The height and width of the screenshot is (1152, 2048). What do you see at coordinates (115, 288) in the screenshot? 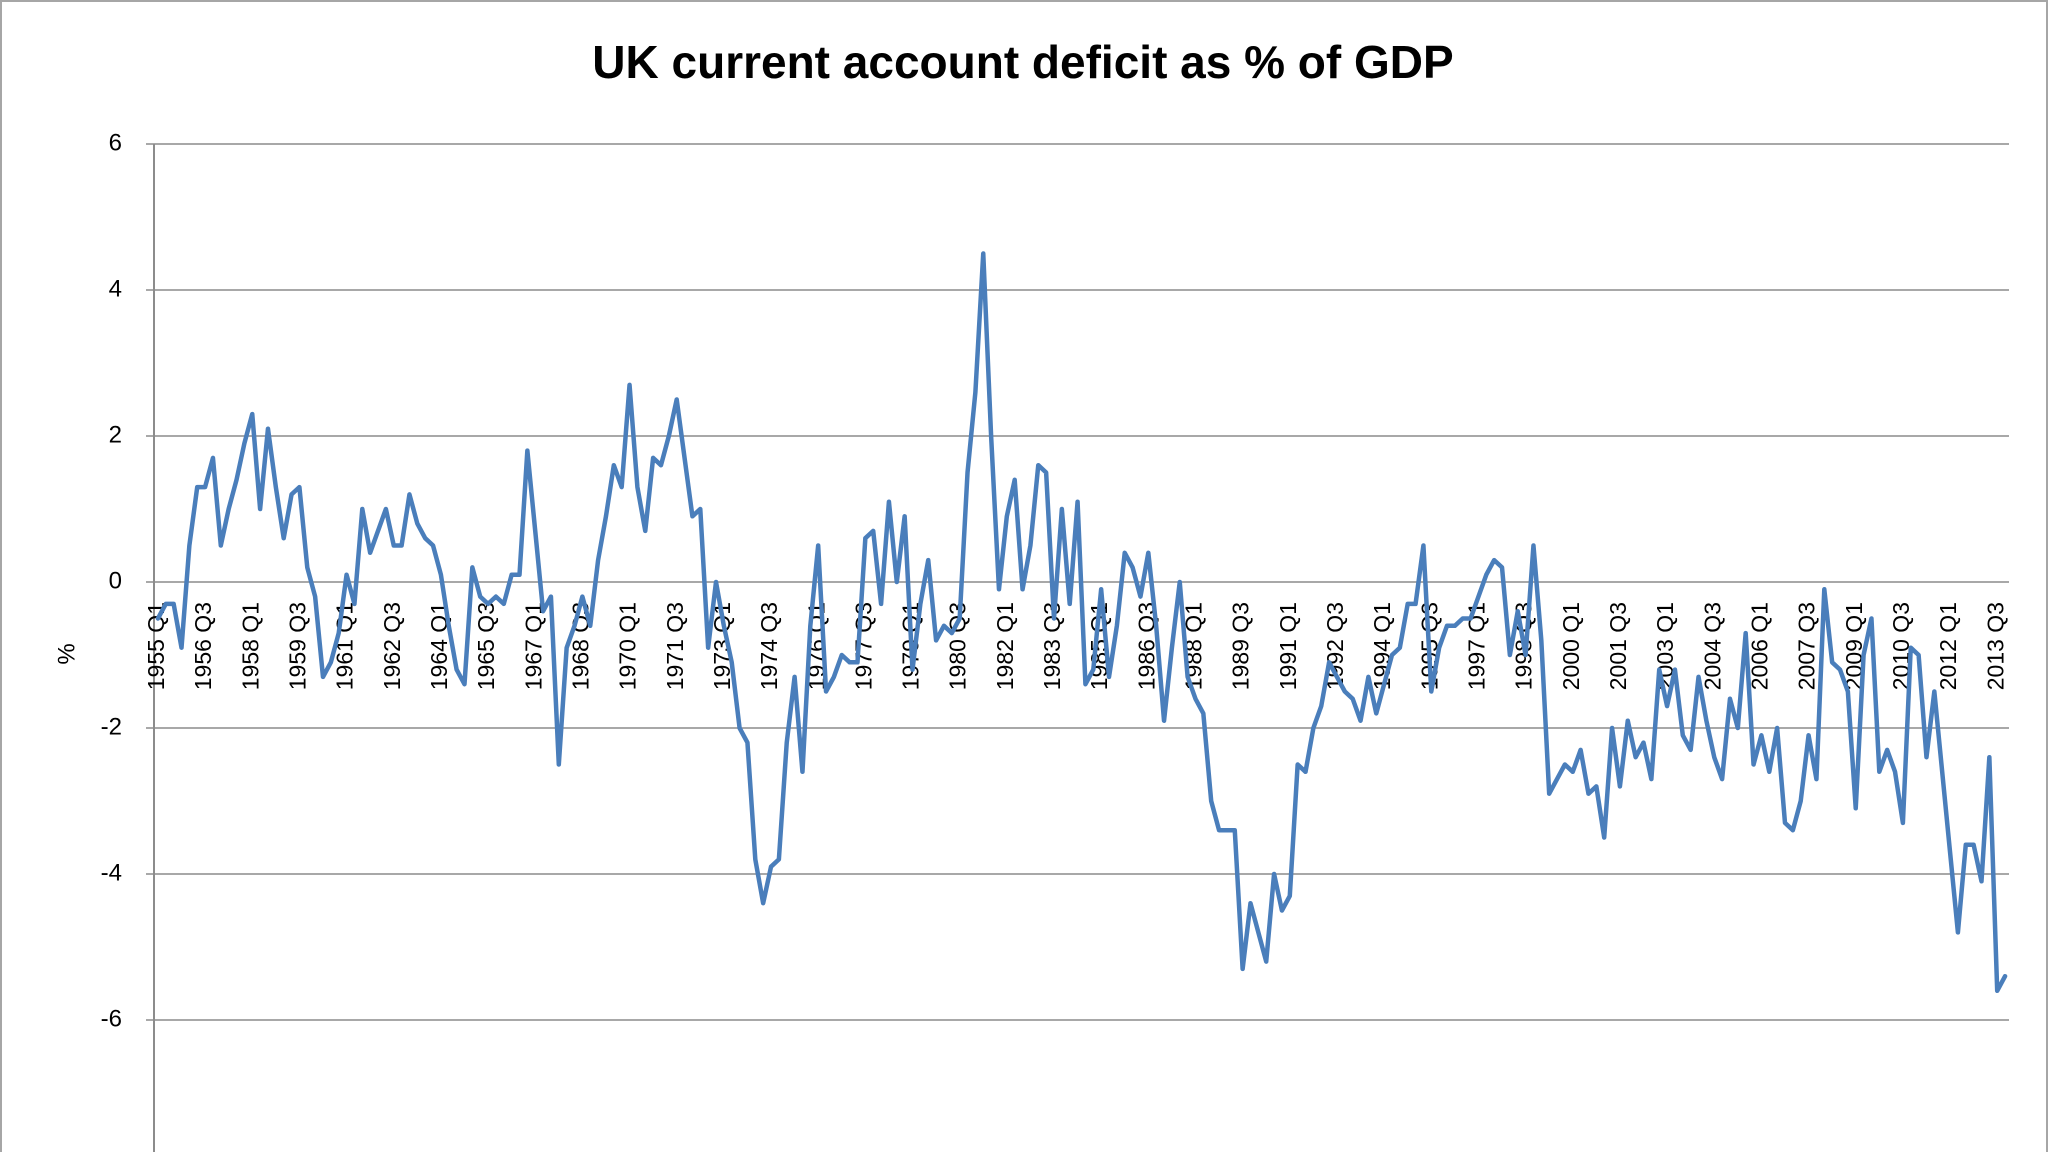
I see `y-tick-label: 4` at bounding box center [115, 288].